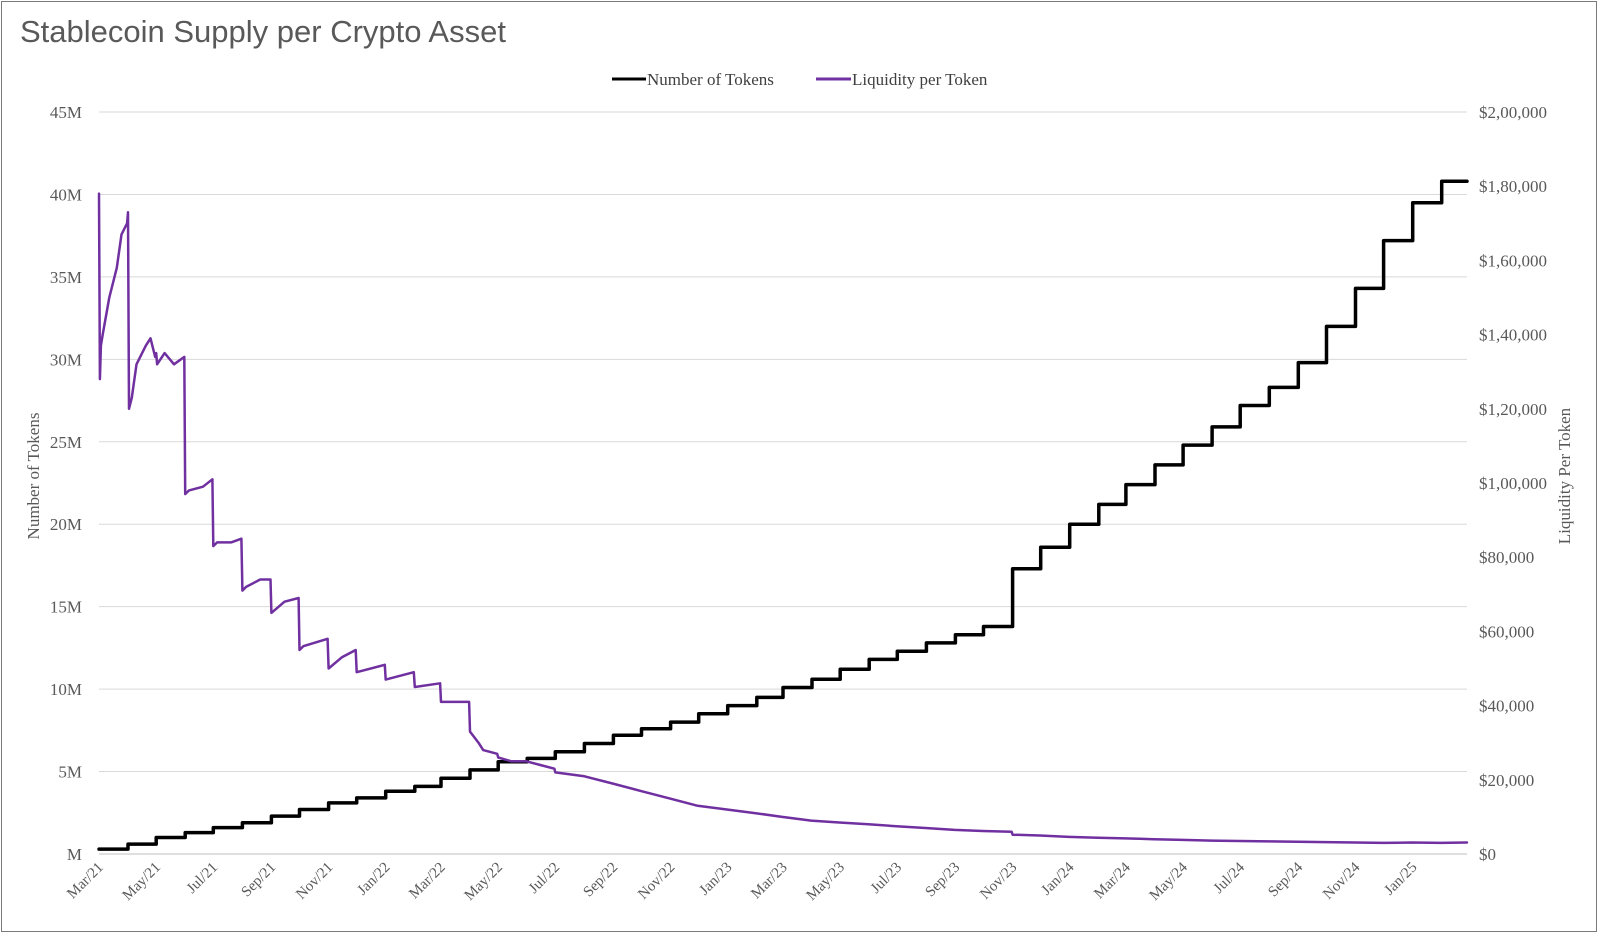  Describe the element at coordinates (769, 881) in the screenshot. I see `x-tick-label: Mar/23` at that location.